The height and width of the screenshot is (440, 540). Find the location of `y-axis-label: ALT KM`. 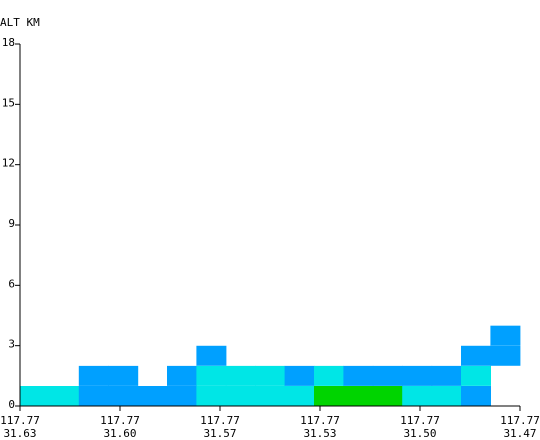

y-axis-label: ALT KM is located at coordinates (20, 22).